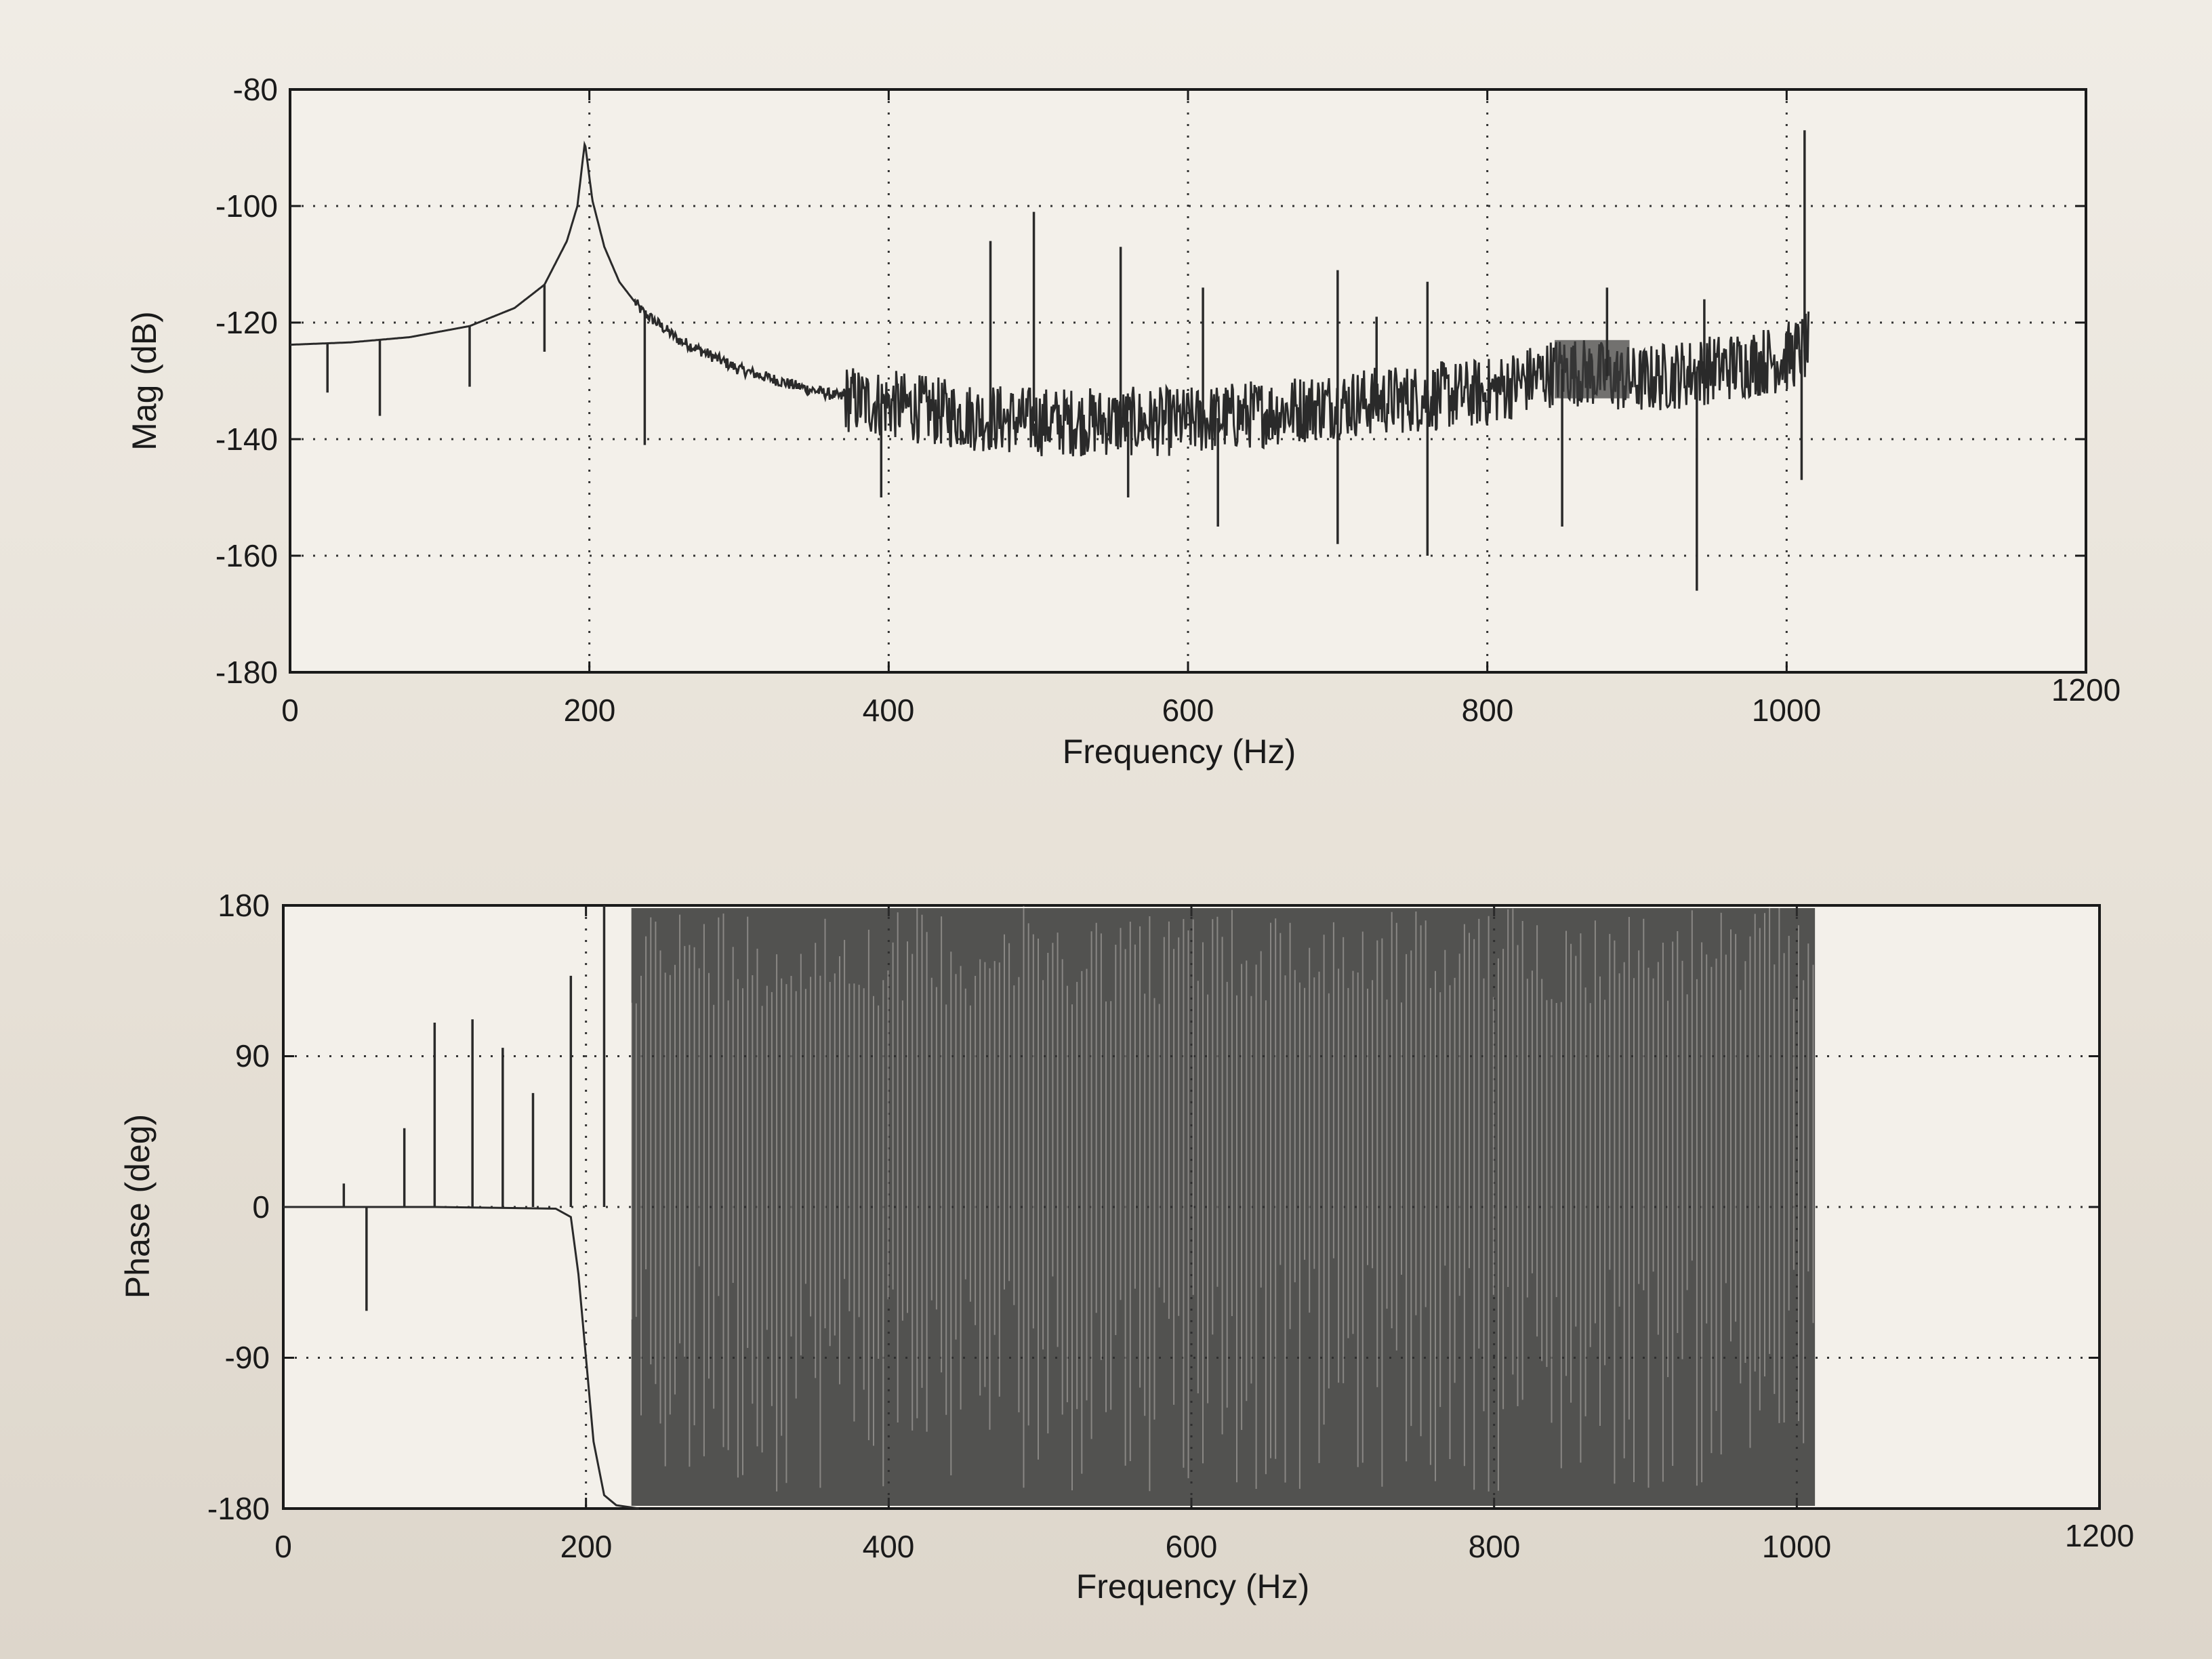 The height and width of the screenshot is (1659, 2212). I want to click on phase-y-tick-label: -90, so click(248, 1357).